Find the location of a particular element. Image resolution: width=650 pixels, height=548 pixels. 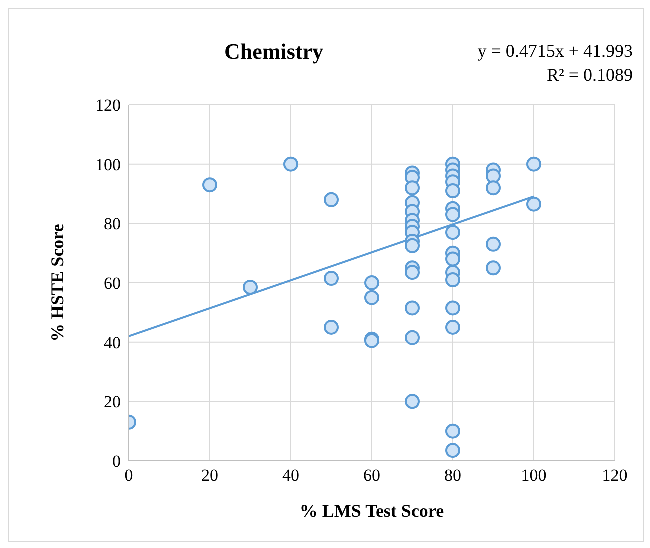

y-tick-label: 0 is located at coordinates (116, 462).